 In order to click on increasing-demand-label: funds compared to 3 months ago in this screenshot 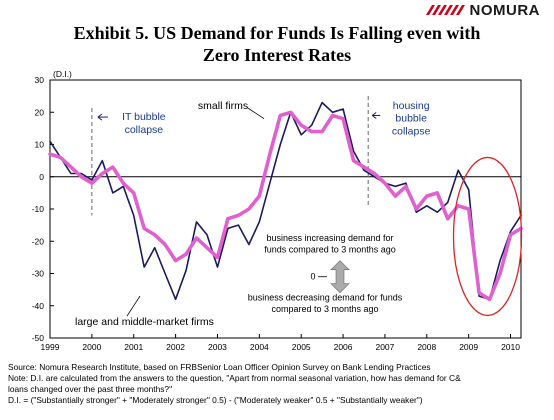, I will do `click(330, 250)`.